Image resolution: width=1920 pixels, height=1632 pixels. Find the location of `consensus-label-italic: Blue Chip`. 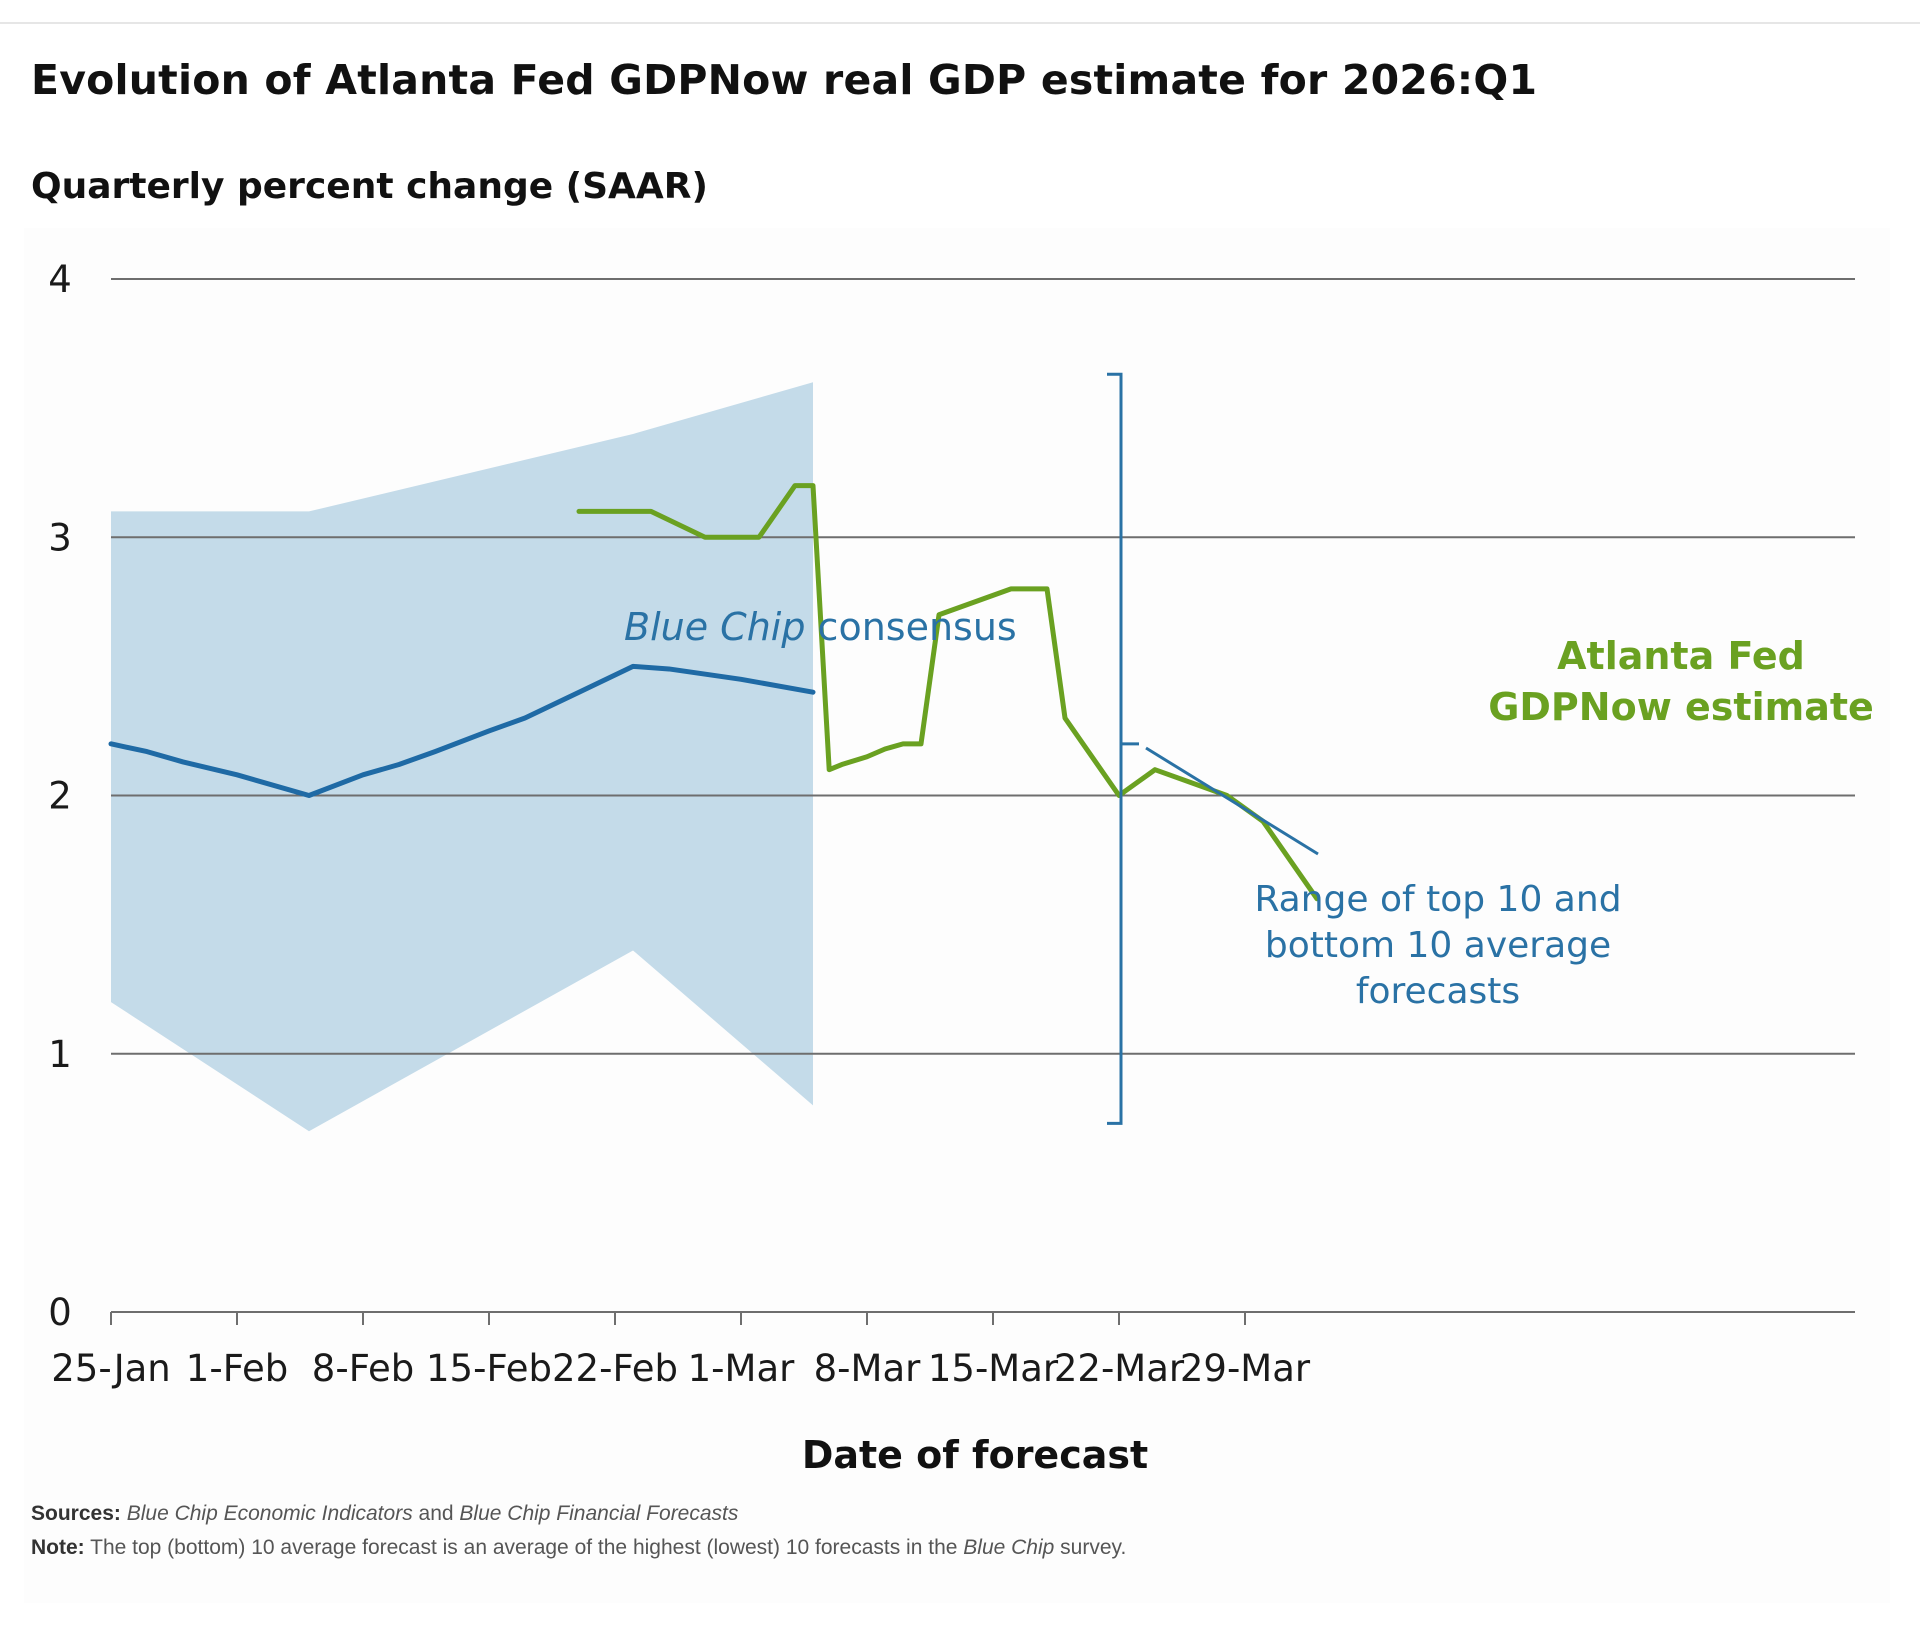

consensus-label-italic: Blue Chip is located at coordinates (714, 627).